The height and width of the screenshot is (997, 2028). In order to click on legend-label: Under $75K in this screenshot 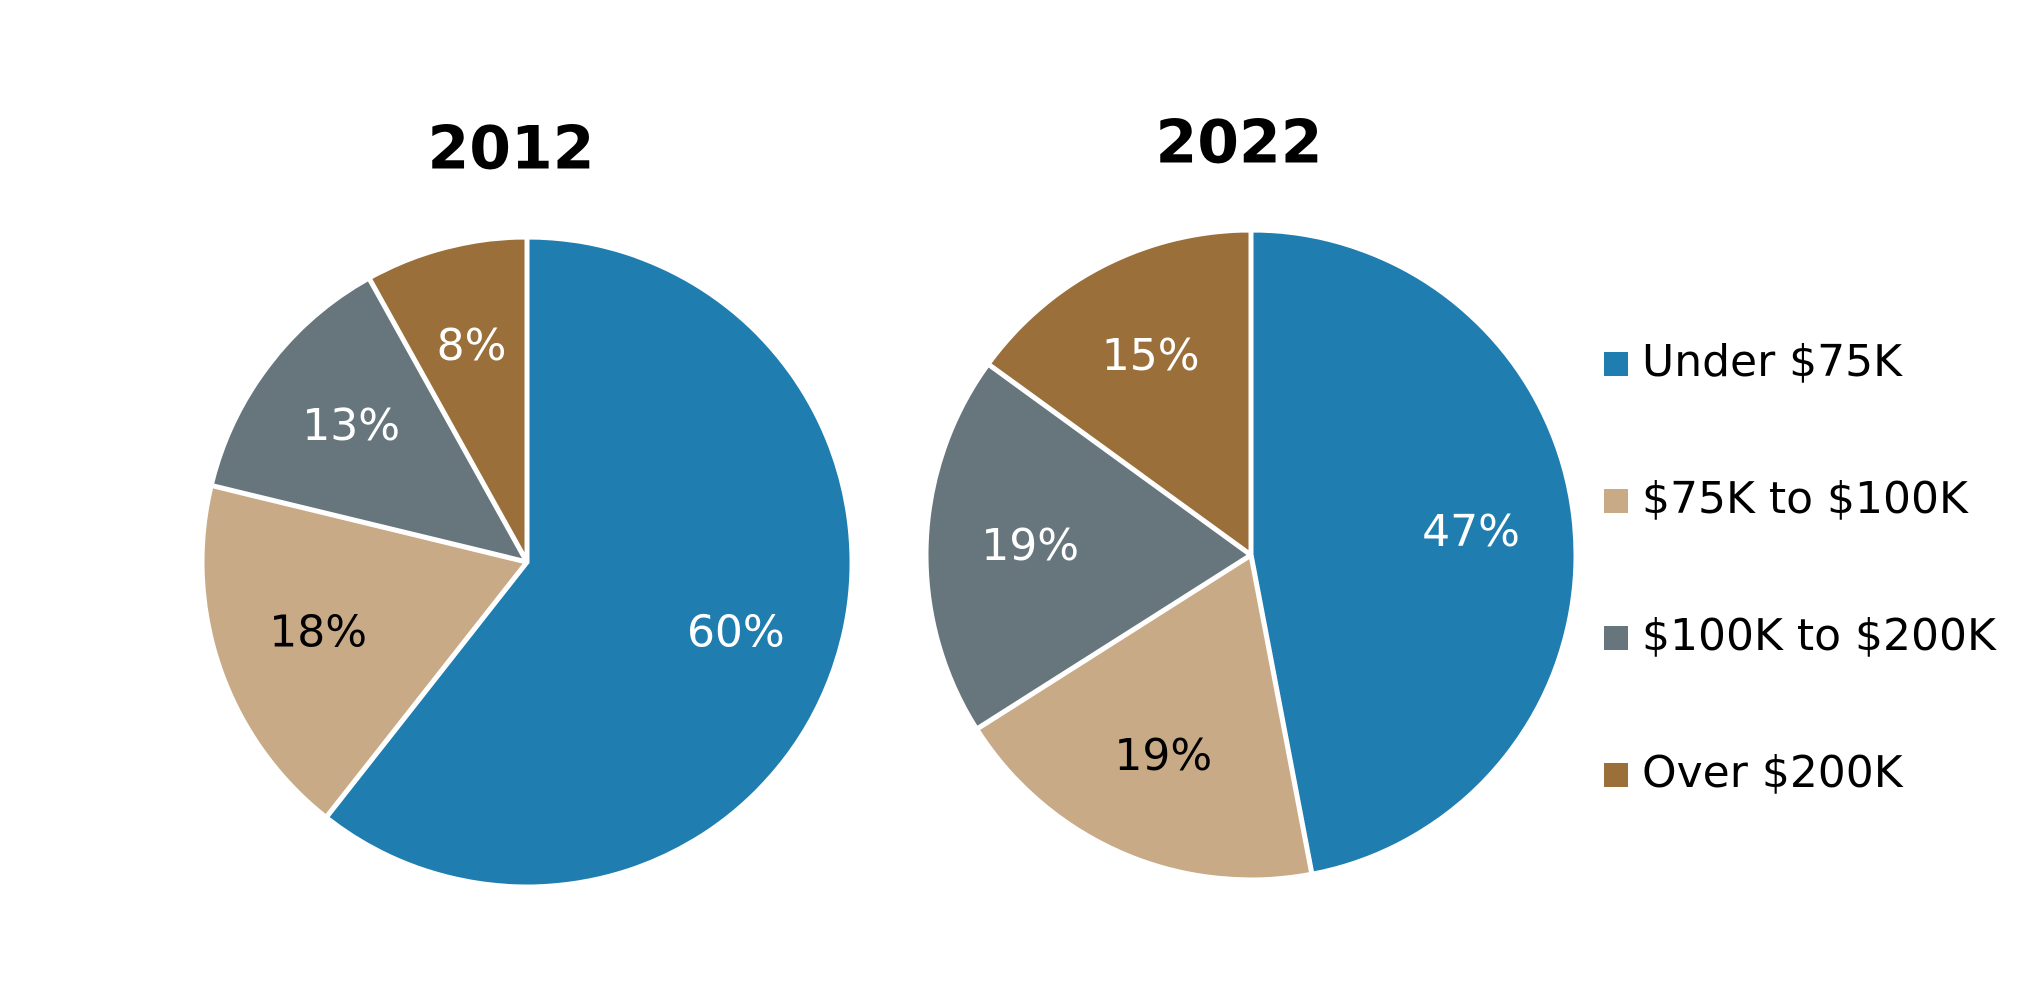, I will do `click(1772, 361)`.